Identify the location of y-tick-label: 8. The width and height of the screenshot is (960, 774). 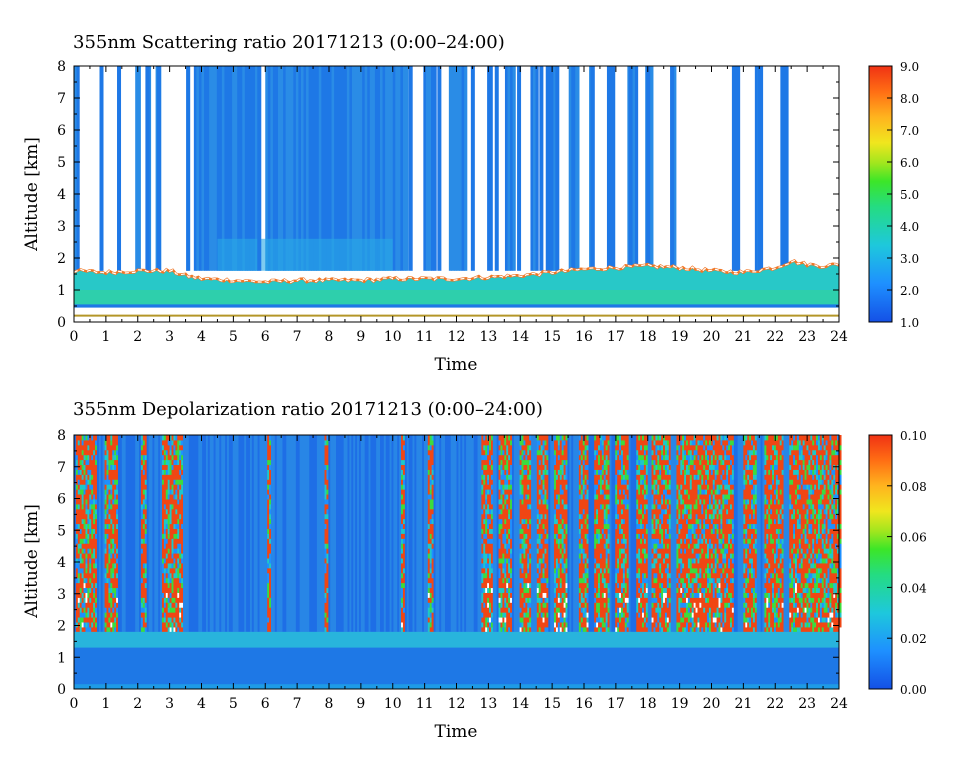
(61, 67).